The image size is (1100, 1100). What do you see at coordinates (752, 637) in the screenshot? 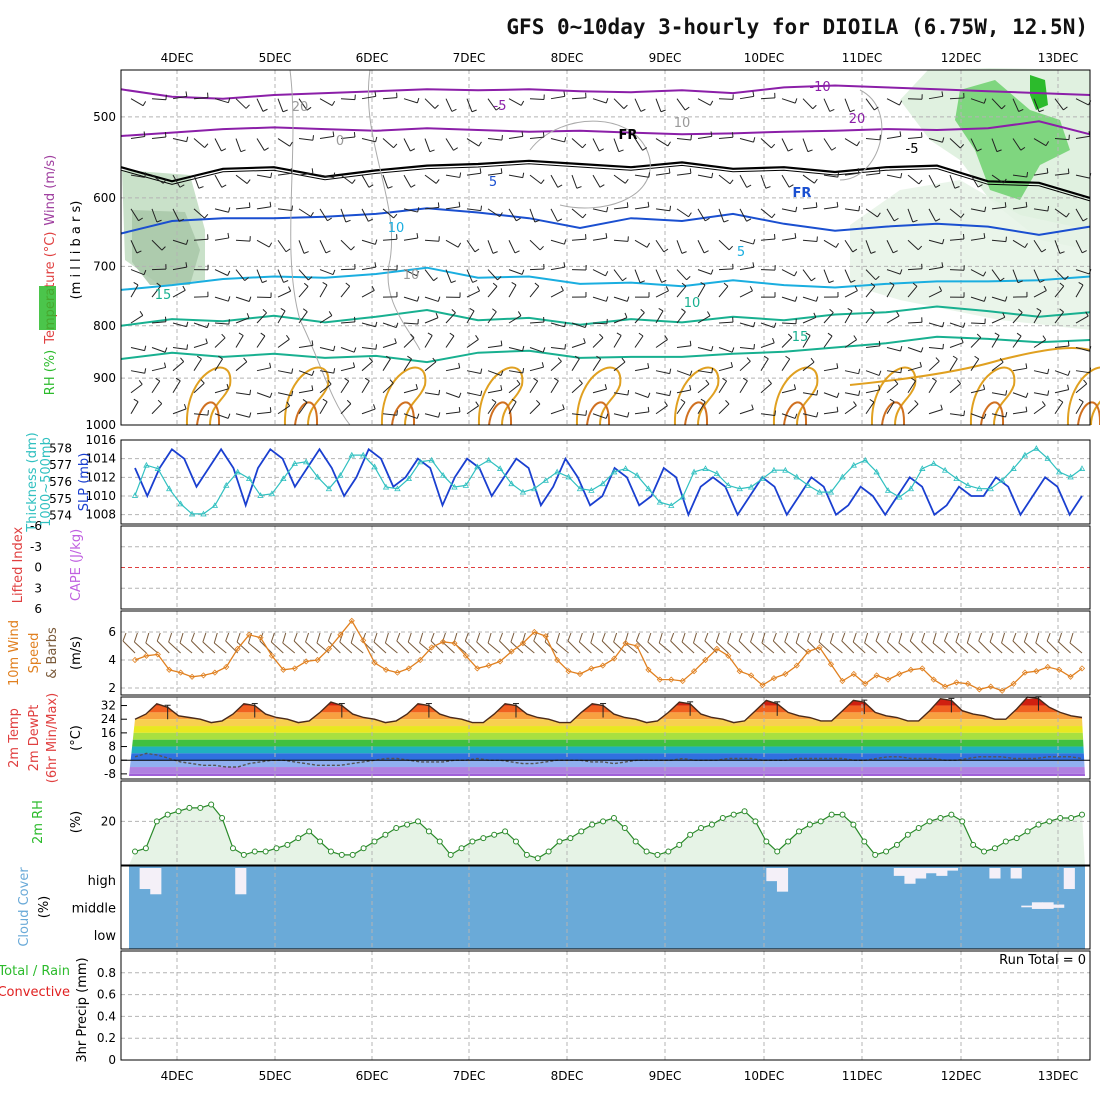
I see `wind10m-barb-flag` at bounding box center [752, 637].